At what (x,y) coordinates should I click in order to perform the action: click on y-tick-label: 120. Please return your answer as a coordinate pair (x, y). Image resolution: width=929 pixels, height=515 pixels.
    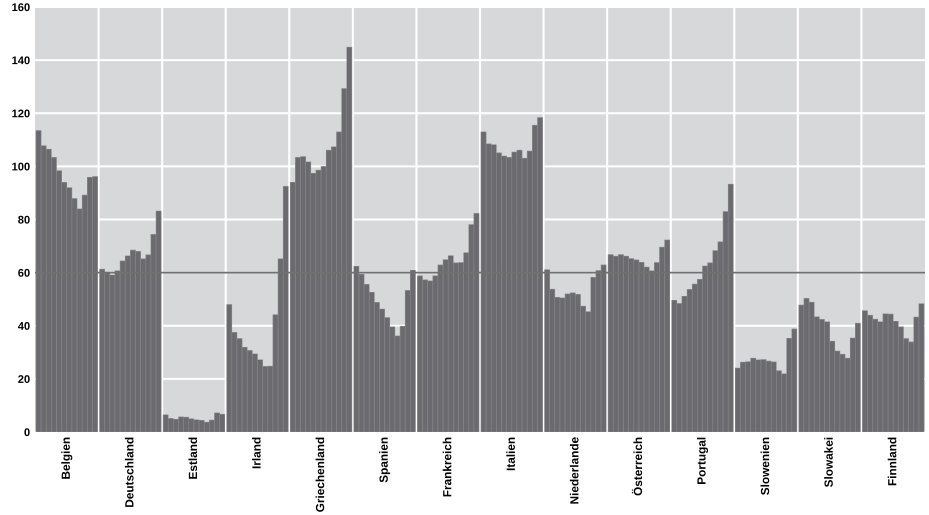
    Looking at the image, I should click on (21, 114).